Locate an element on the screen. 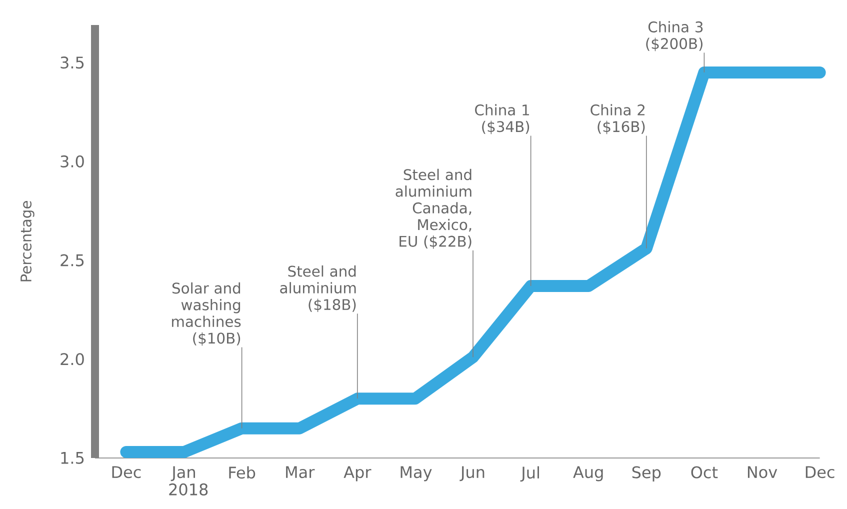 The image size is (847, 509). x-tick-label: Jun is located at coordinates (472, 474).